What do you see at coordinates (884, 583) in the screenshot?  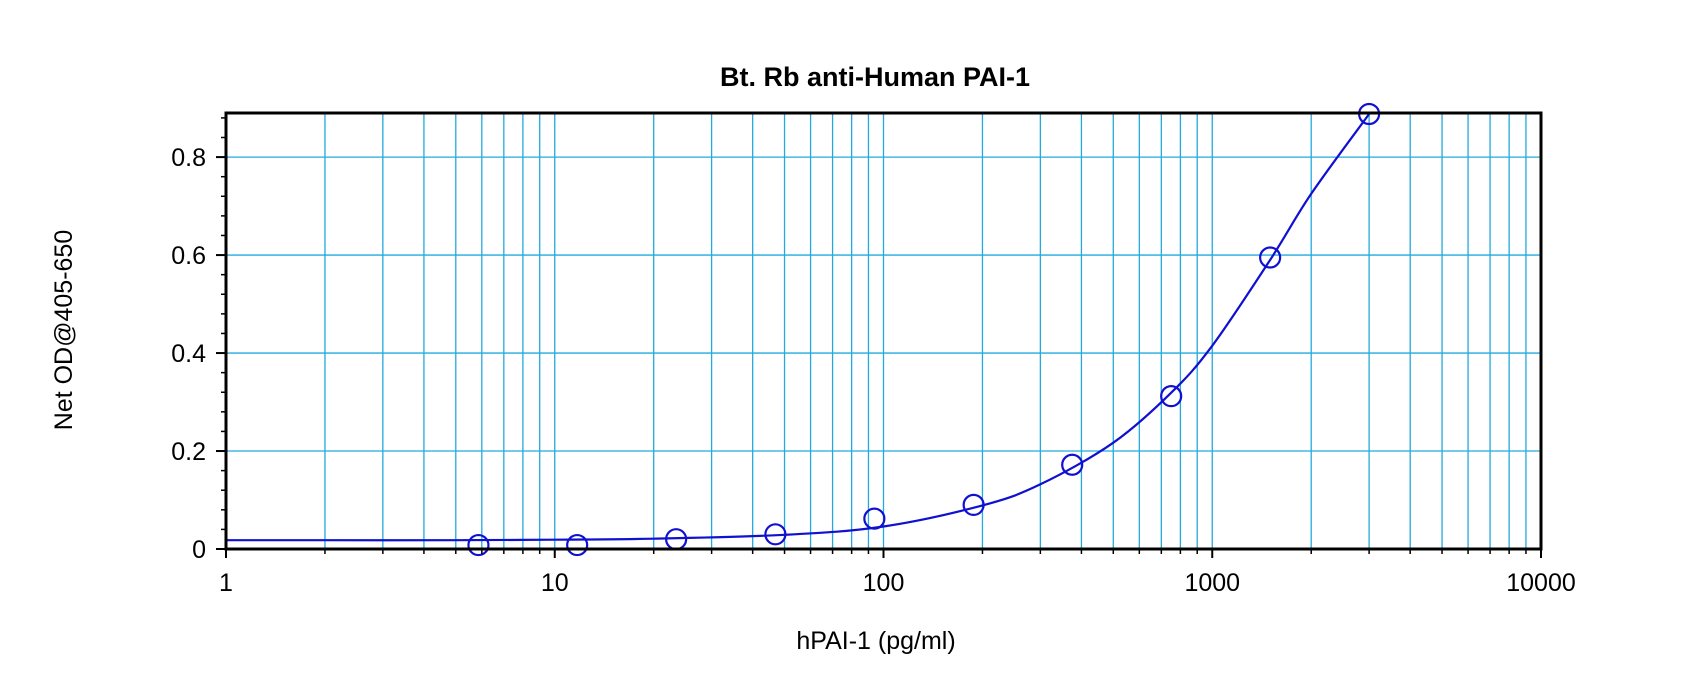 I see `x-tick-label: 100` at bounding box center [884, 583].